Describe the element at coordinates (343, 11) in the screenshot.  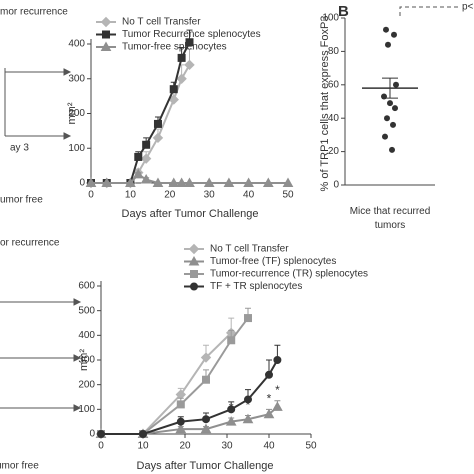
I see `panel-label: B` at that location.